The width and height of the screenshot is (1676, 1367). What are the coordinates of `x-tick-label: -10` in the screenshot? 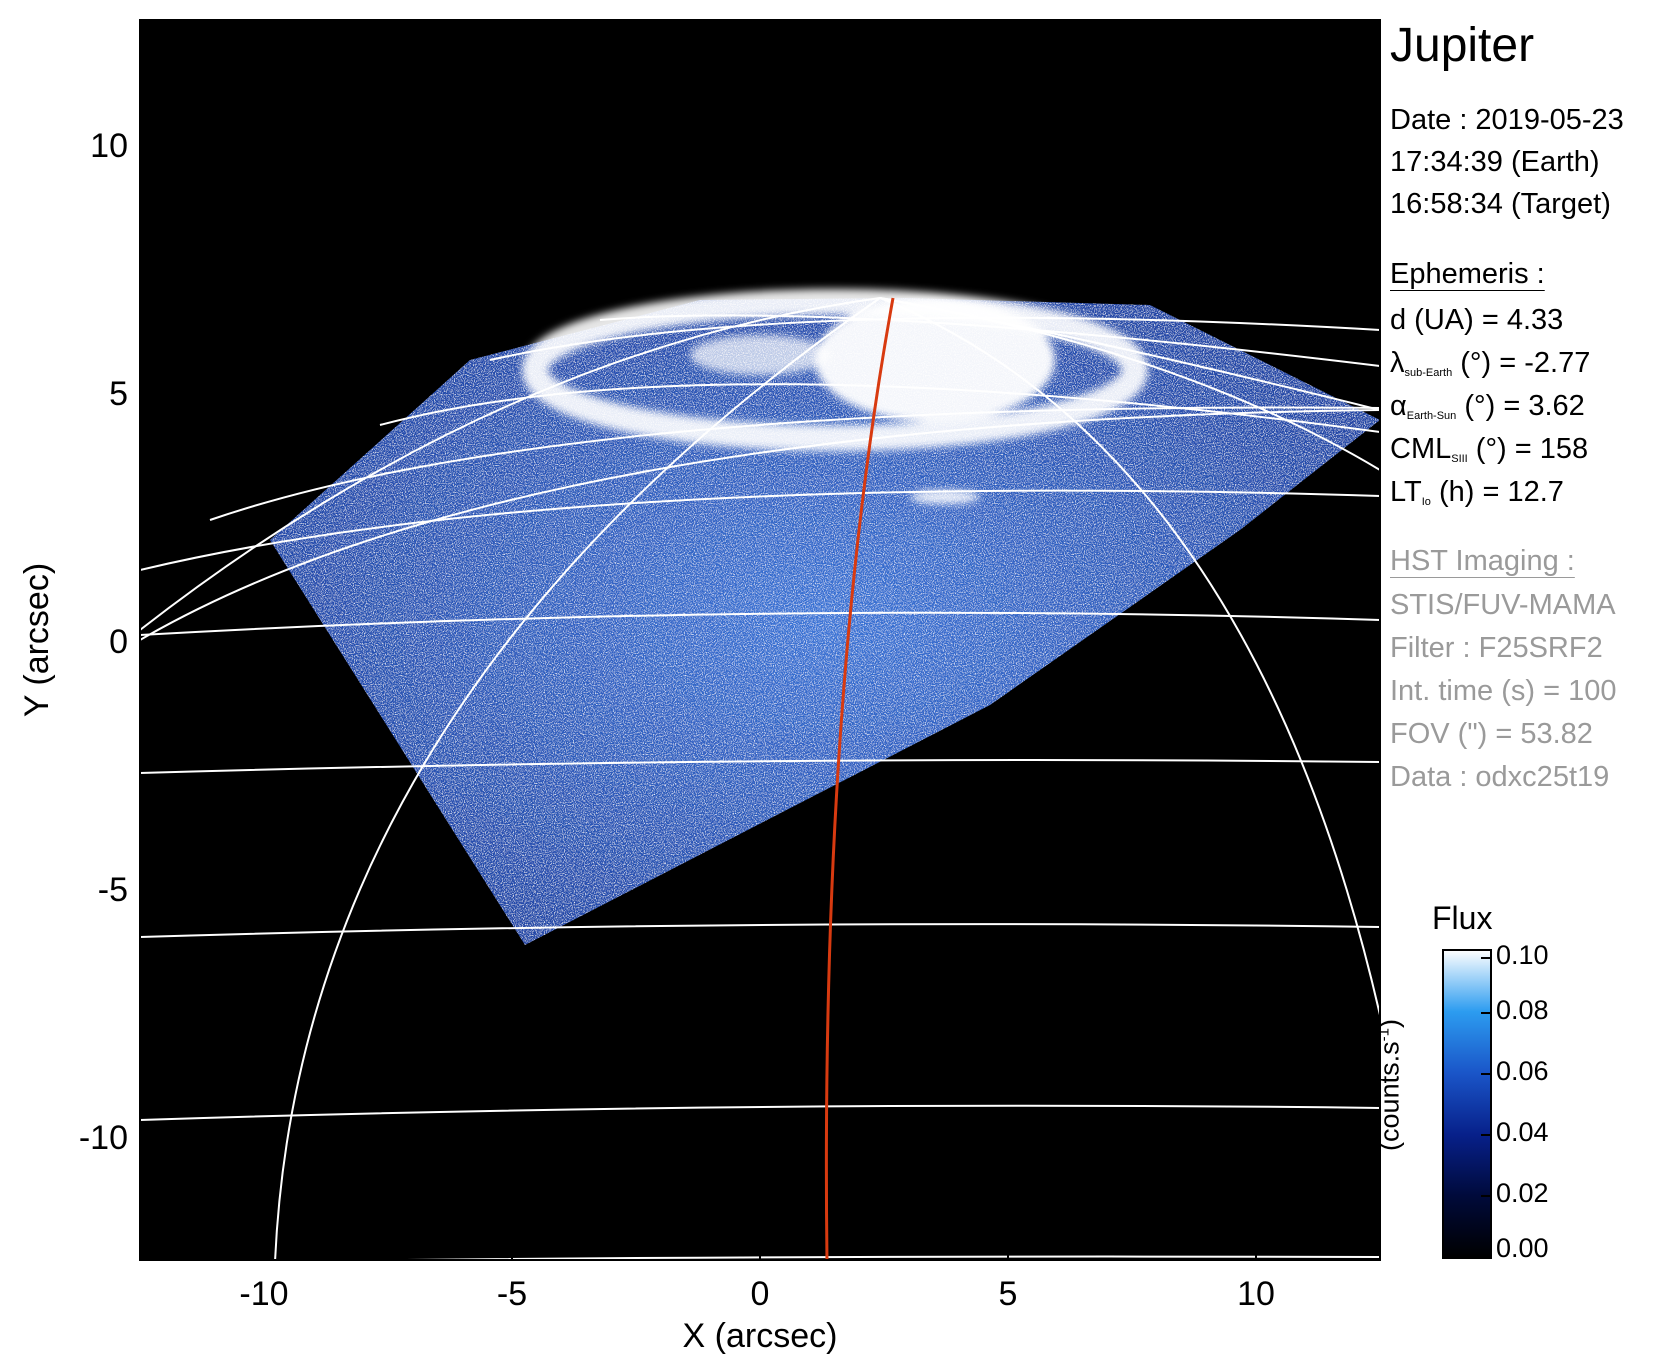 It's located at (263, 1294).